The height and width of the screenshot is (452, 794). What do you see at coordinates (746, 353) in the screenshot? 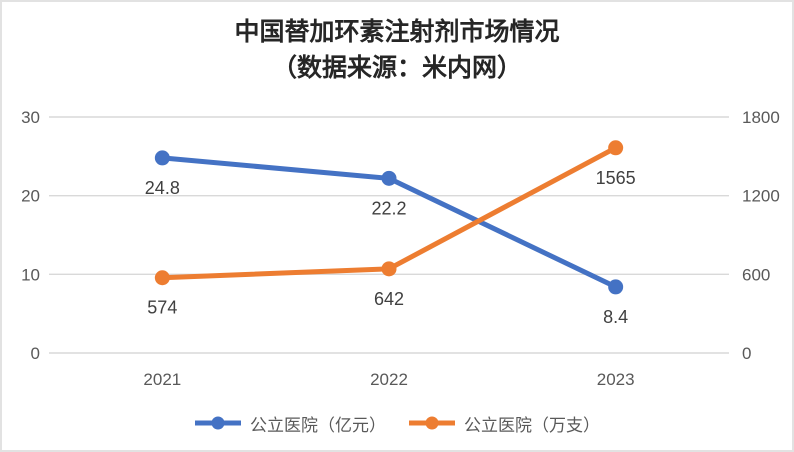
I see `right-axis-tick-label: 0` at bounding box center [746, 353].